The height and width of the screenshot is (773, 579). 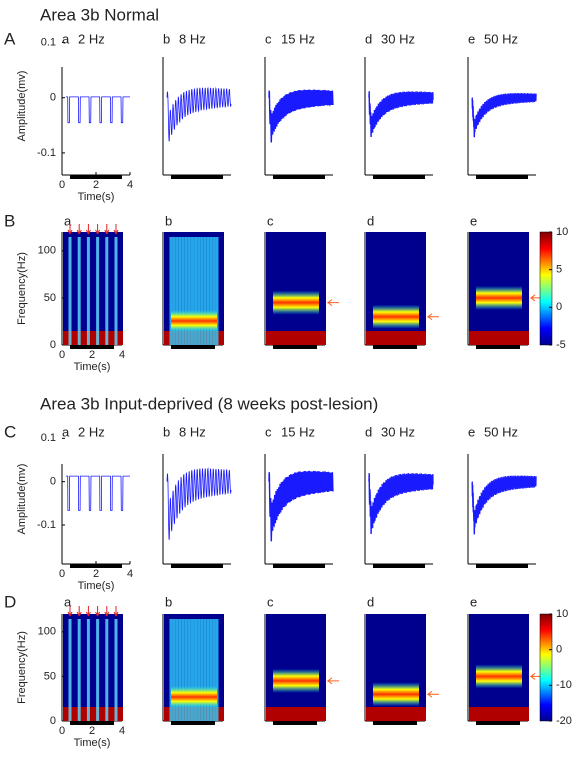 I want to click on row-letter: B, so click(x=9, y=220).